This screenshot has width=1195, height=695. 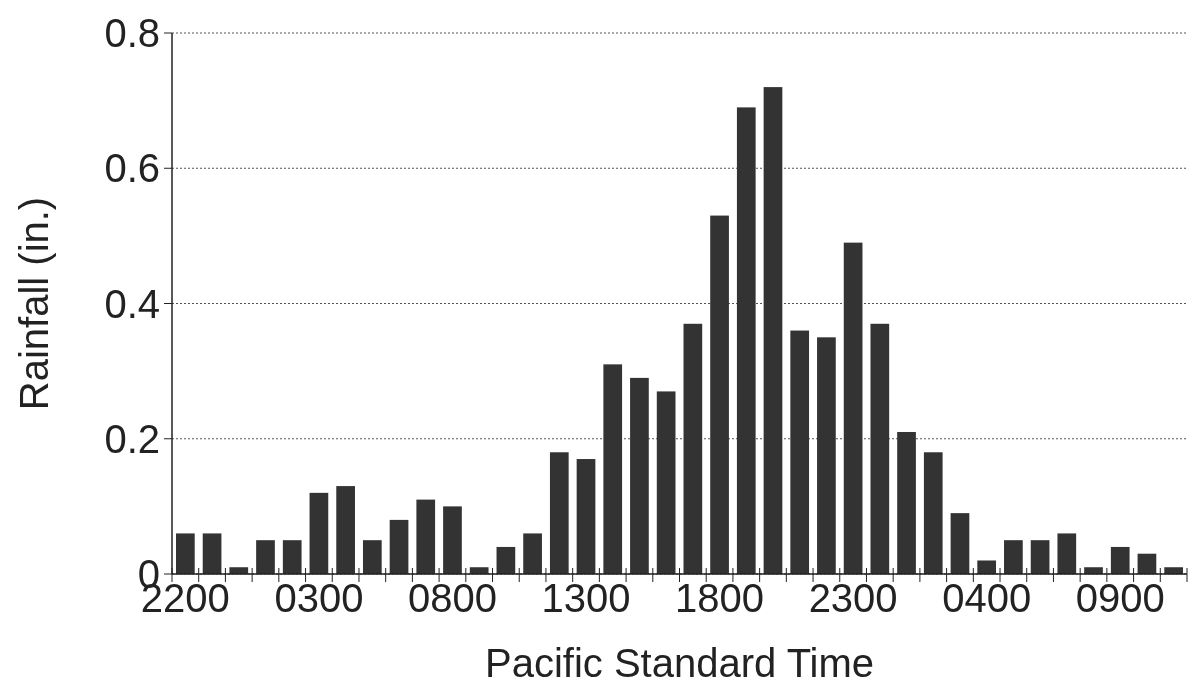 What do you see at coordinates (679, 663) in the screenshot?
I see `x-axis-title: Pacific Standard Time` at bounding box center [679, 663].